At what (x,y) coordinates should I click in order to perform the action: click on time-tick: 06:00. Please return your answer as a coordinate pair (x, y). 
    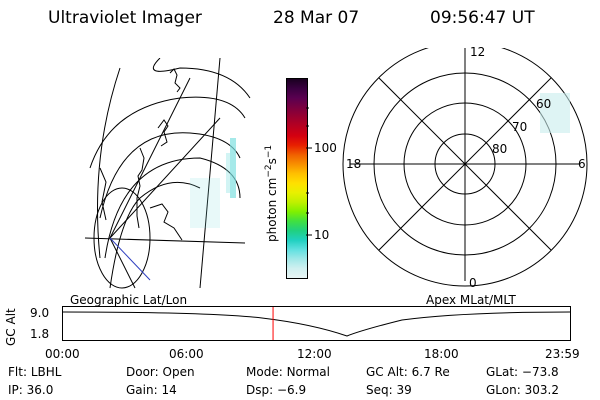
    Looking at the image, I should click on (186, 354).